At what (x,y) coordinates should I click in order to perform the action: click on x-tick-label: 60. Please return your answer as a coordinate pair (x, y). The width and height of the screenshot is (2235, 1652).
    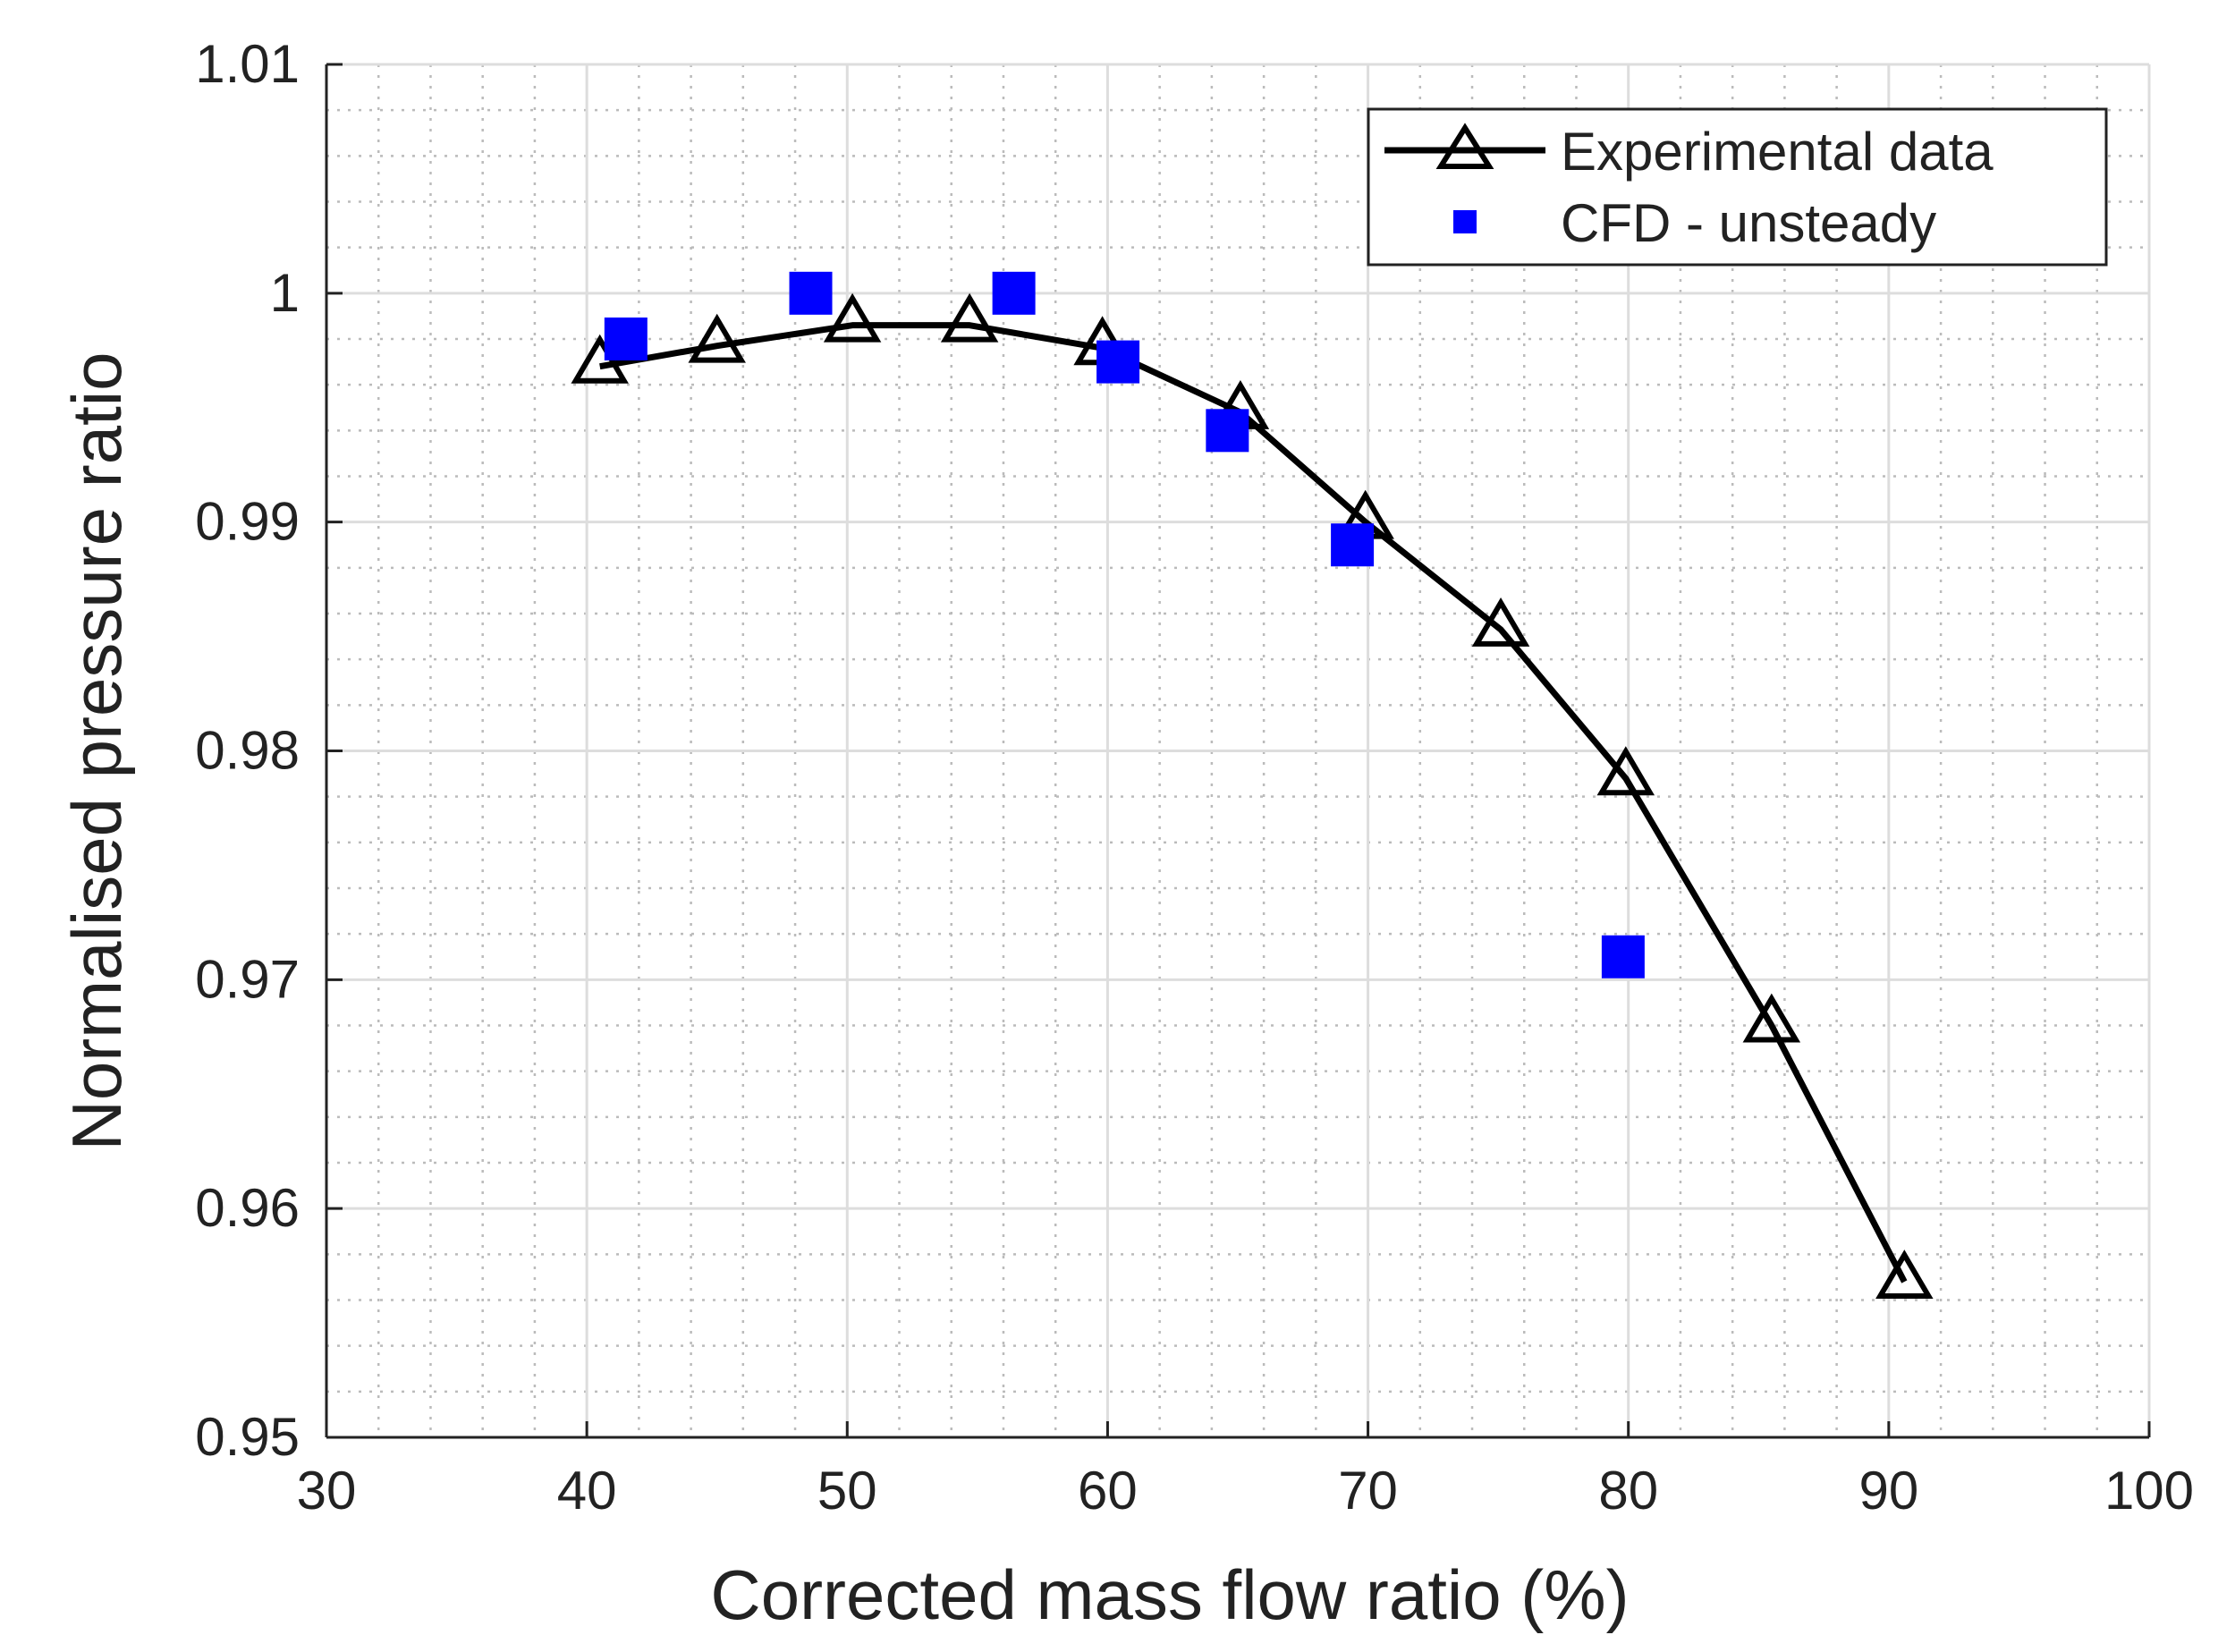
    Looking at the image, I should click on (1108, 1491).